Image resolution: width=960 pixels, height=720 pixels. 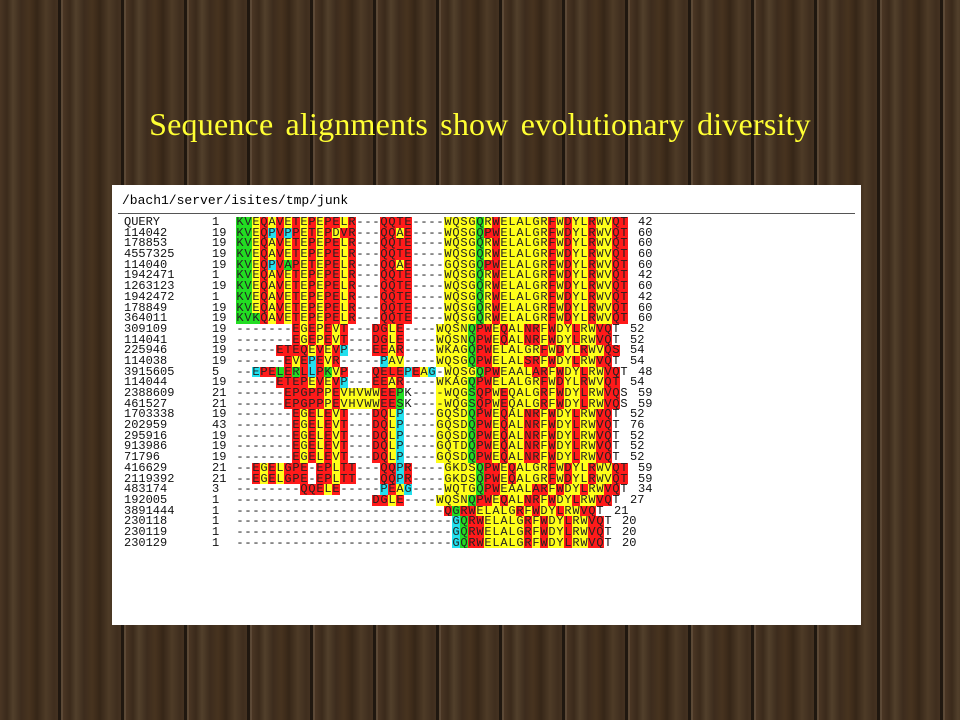 I want to click on residue: Y, so click(x=568, y=425).